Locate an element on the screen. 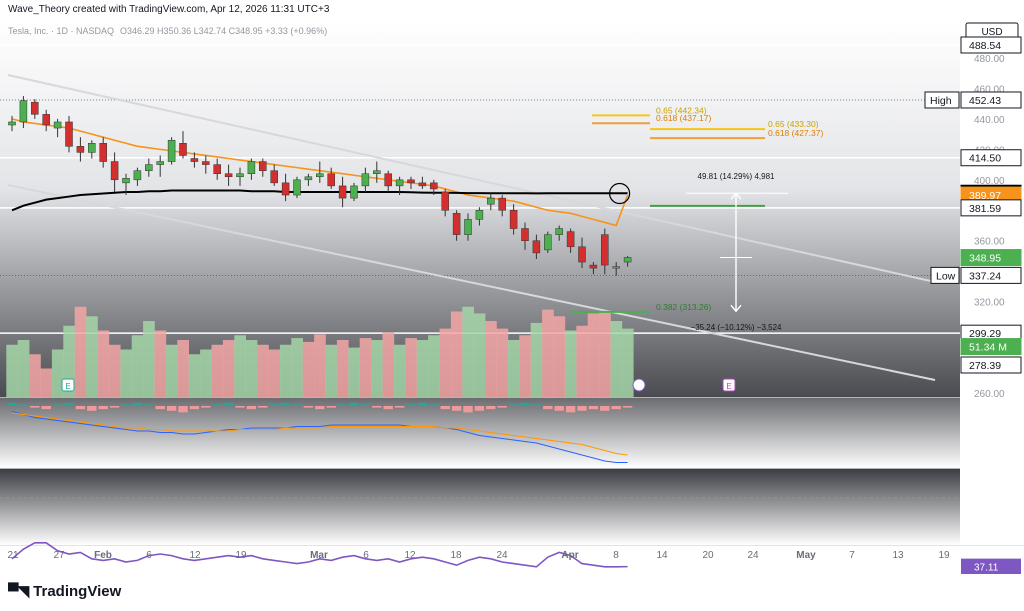 This screenshot has width=1024, height=611. sma-line is located at coordinates (319, 200).